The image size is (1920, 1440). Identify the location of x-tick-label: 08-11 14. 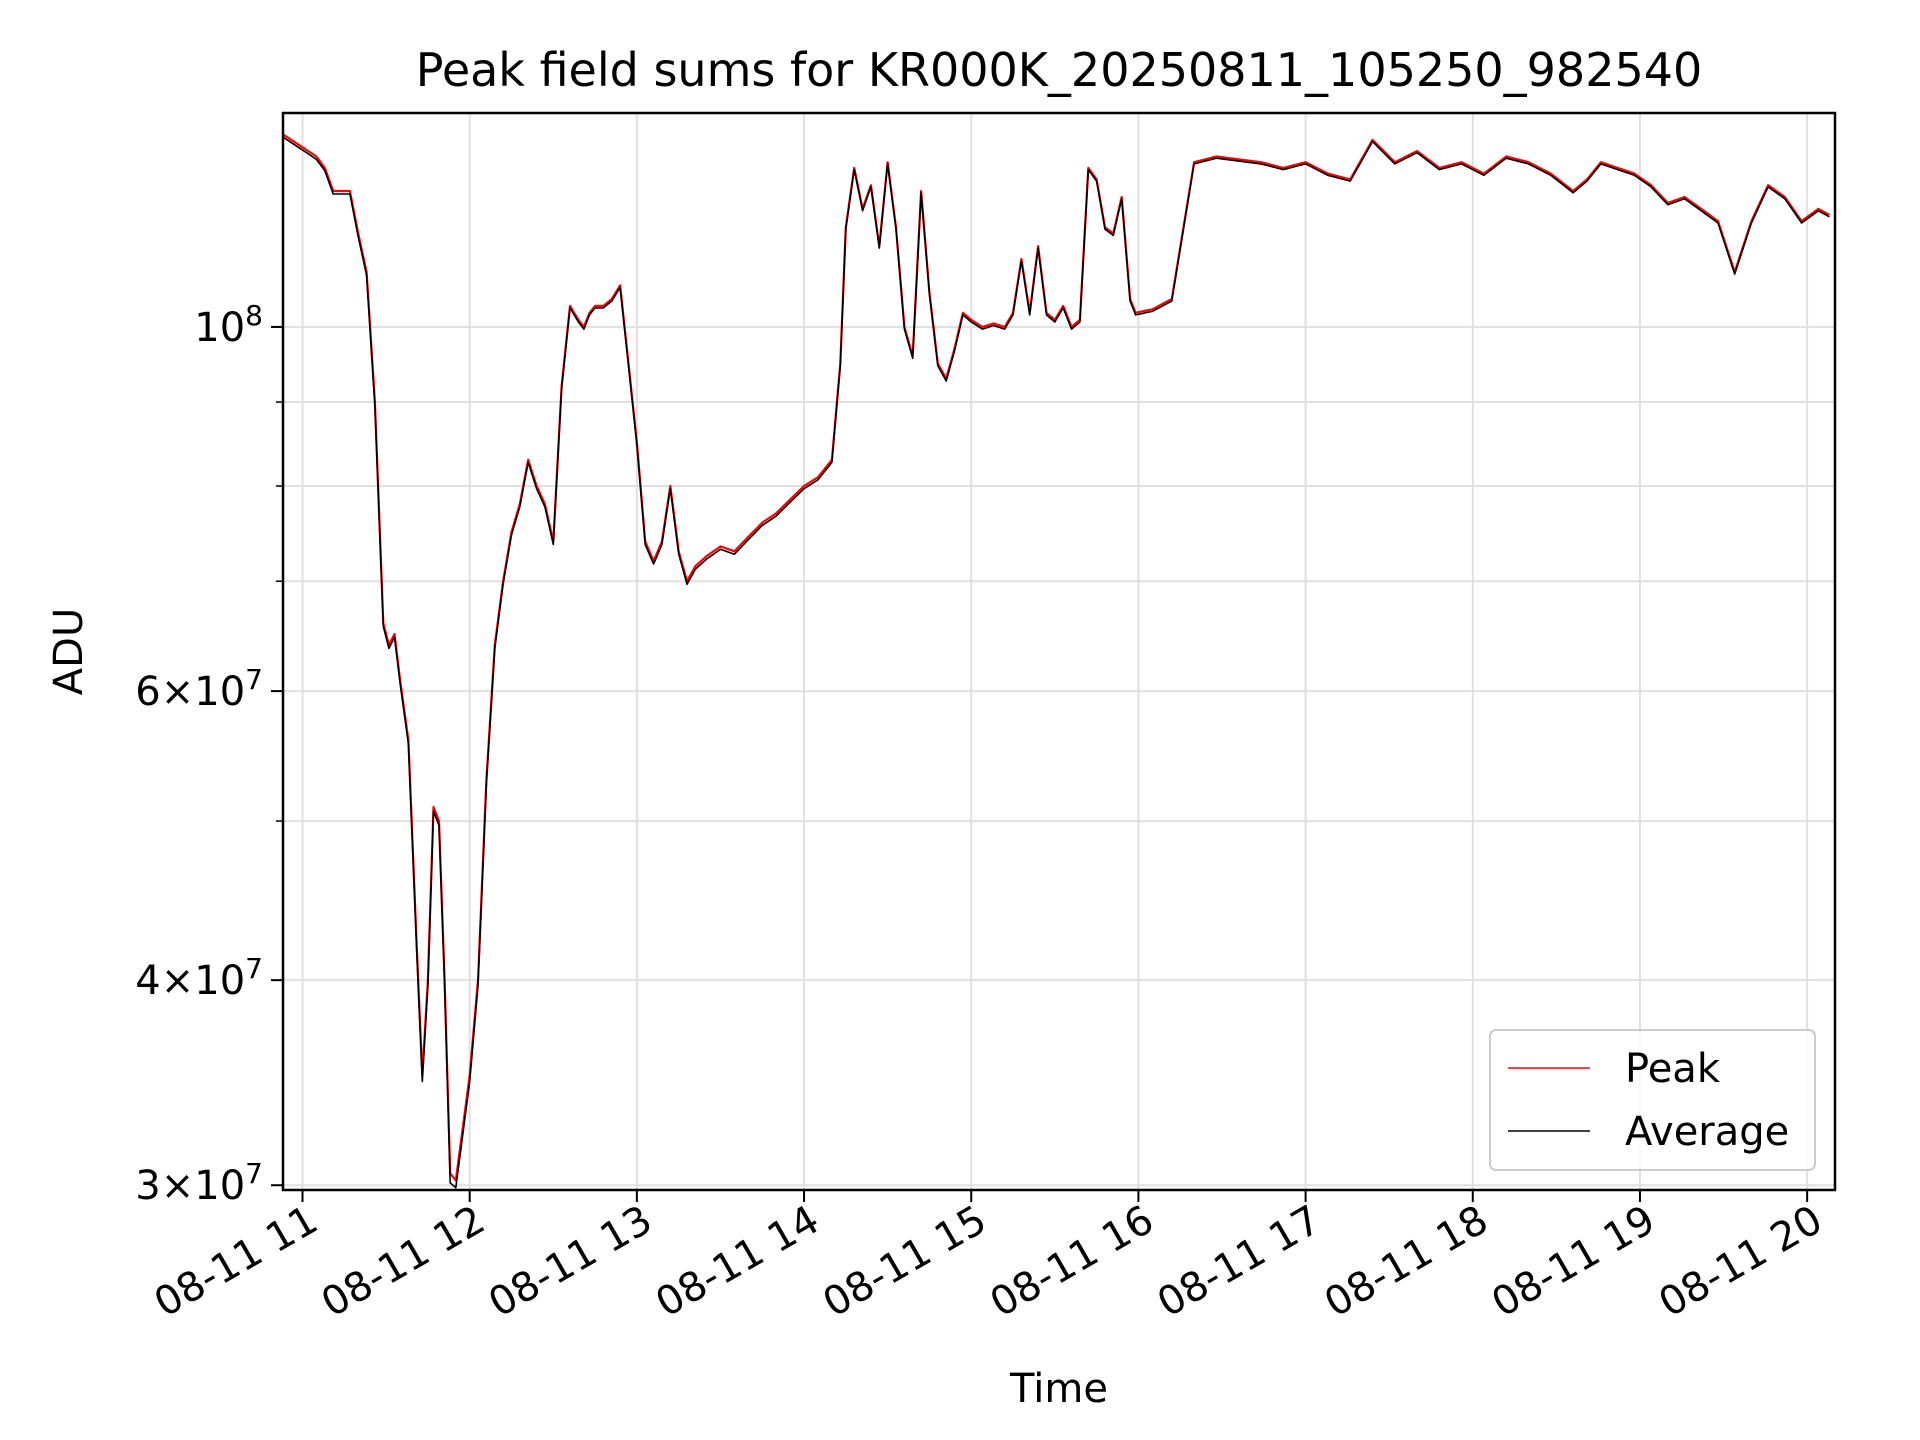
(737, 1262).